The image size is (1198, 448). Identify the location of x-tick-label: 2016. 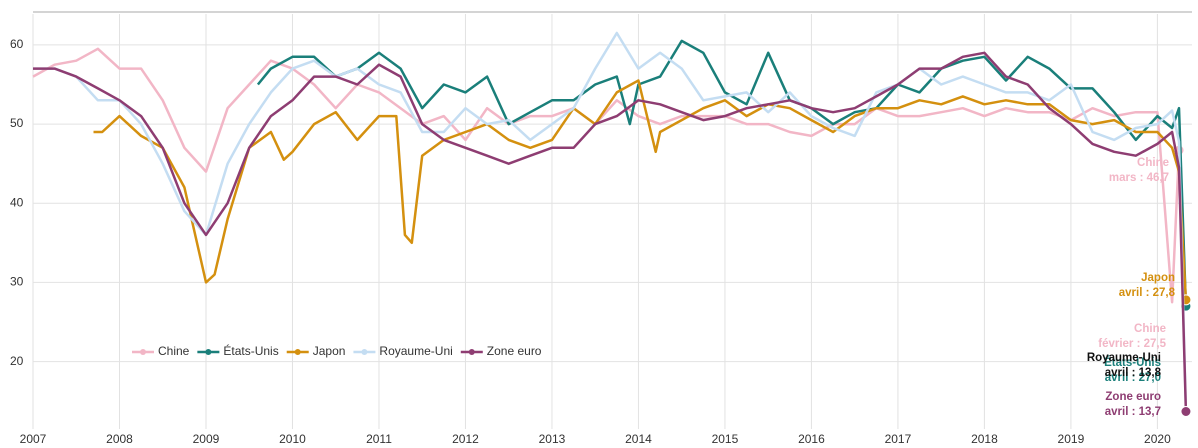
(811, 439).